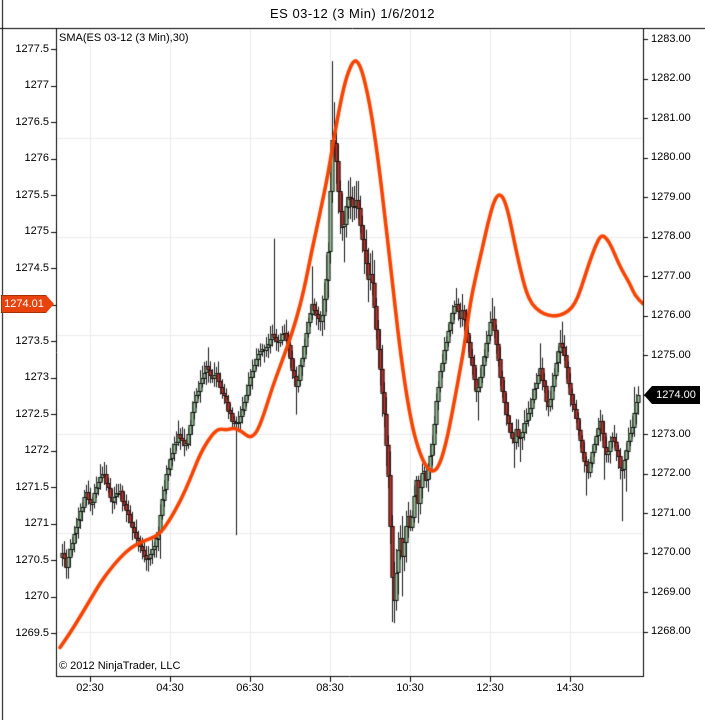  What do you see at coordinates (671, 275) in the screenshot?
I see `right-axis-tick-label: 1277.00` at bounding box center [671, 275].